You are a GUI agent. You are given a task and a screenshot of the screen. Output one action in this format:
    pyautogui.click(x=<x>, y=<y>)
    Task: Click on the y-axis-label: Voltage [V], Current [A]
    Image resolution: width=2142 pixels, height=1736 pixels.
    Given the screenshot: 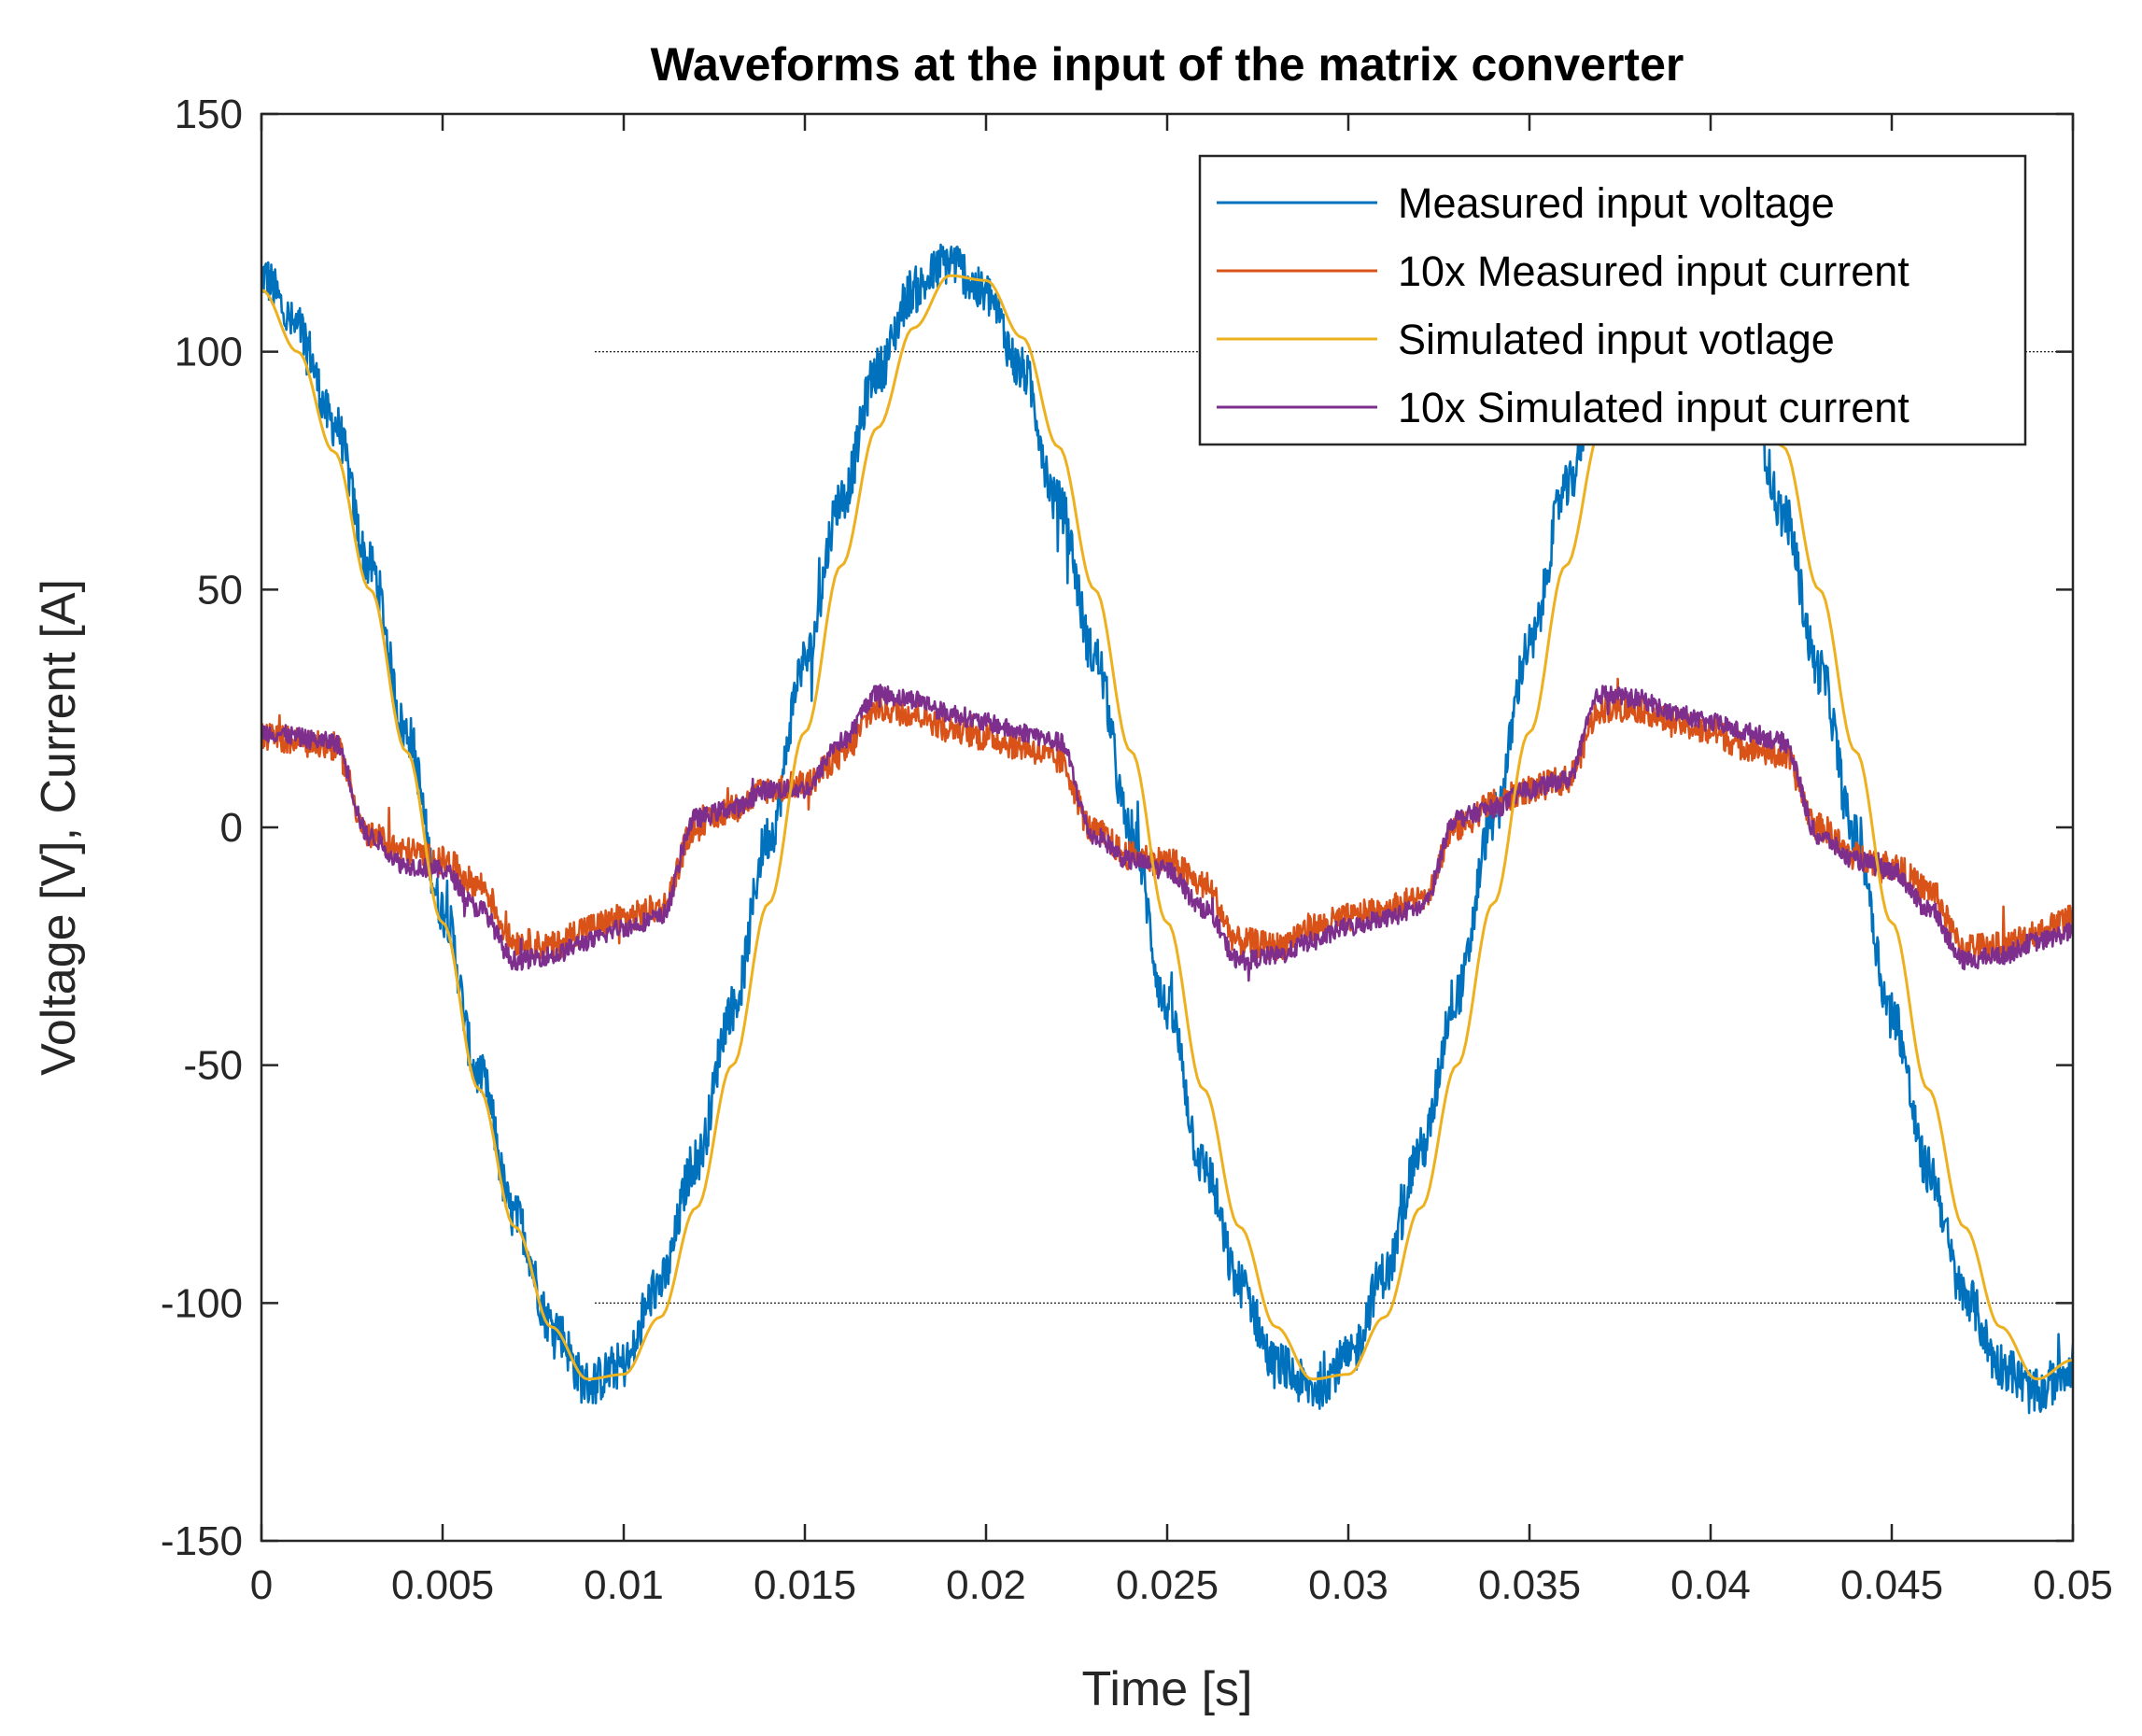 What is the action you would take?
    pyautogui.click(x=59, y=828)
    